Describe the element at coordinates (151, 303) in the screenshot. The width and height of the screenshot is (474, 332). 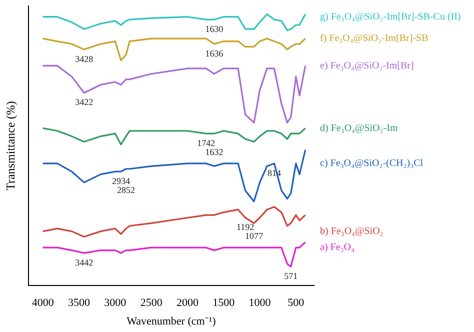
I see `x-tick-label: 2500` at that location.